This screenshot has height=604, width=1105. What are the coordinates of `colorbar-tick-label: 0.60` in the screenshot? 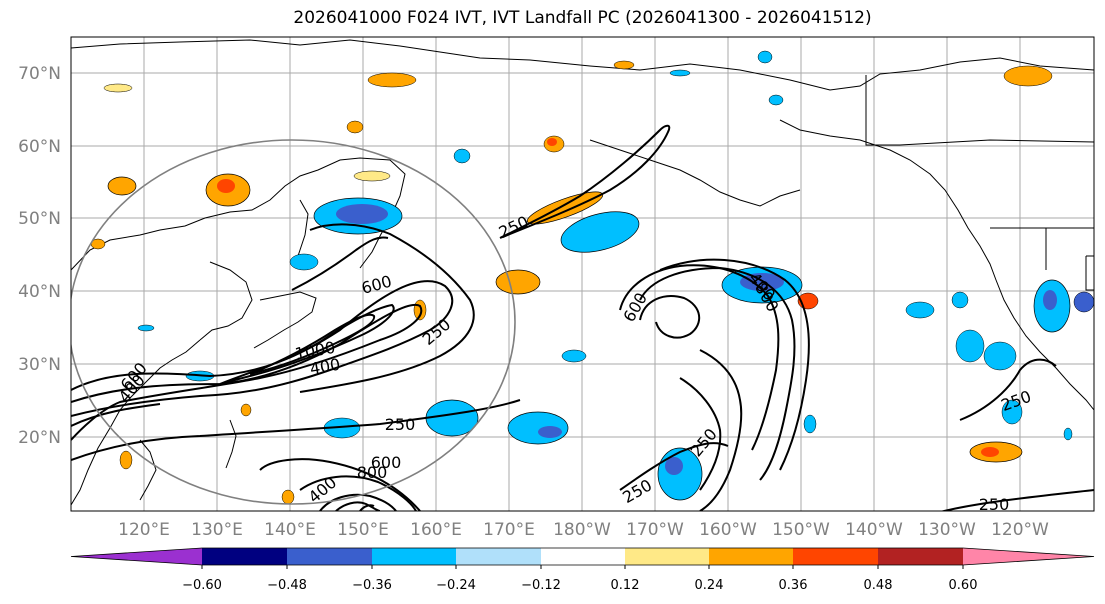 It's located at (963, 585).